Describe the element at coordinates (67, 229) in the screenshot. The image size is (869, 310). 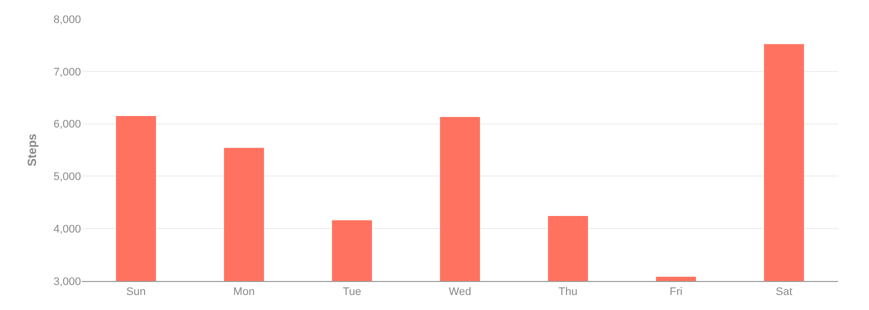
I see `y-tick-label: 4,000` at that location.